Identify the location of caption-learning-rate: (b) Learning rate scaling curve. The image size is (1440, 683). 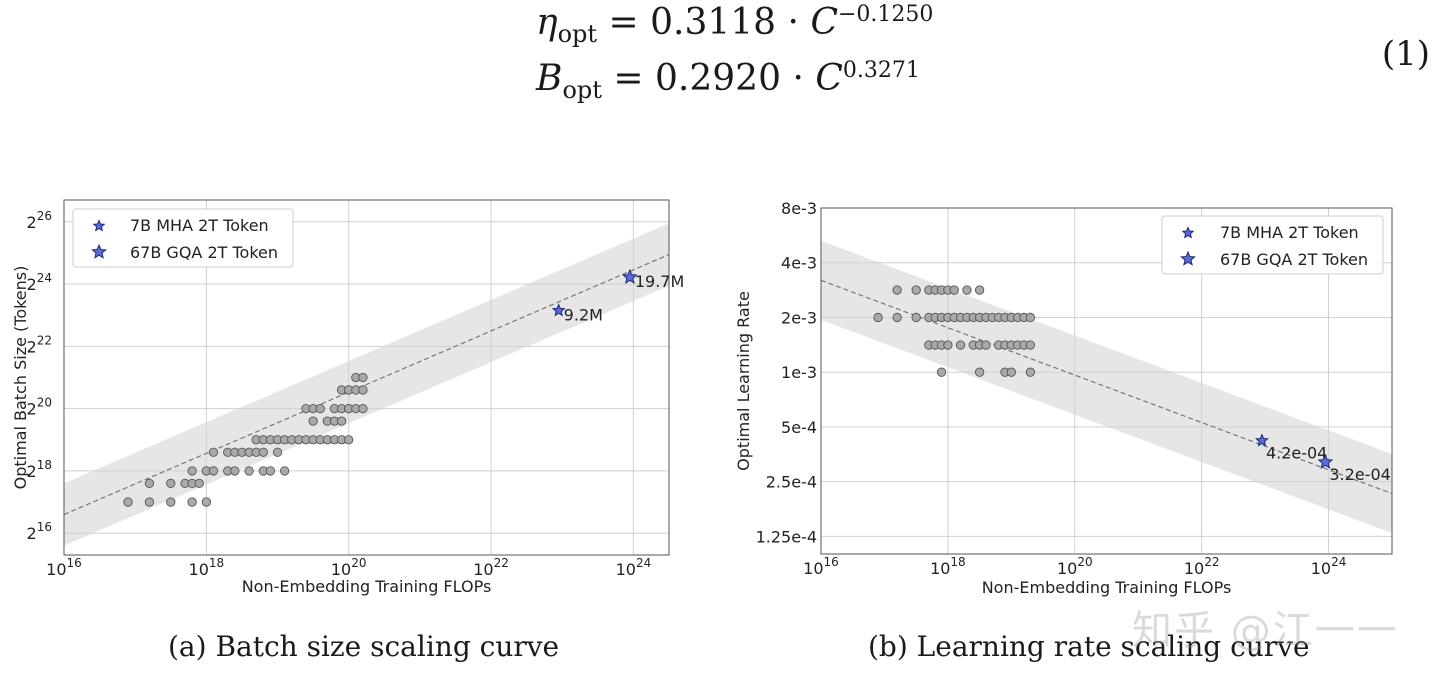
(1089, 646).